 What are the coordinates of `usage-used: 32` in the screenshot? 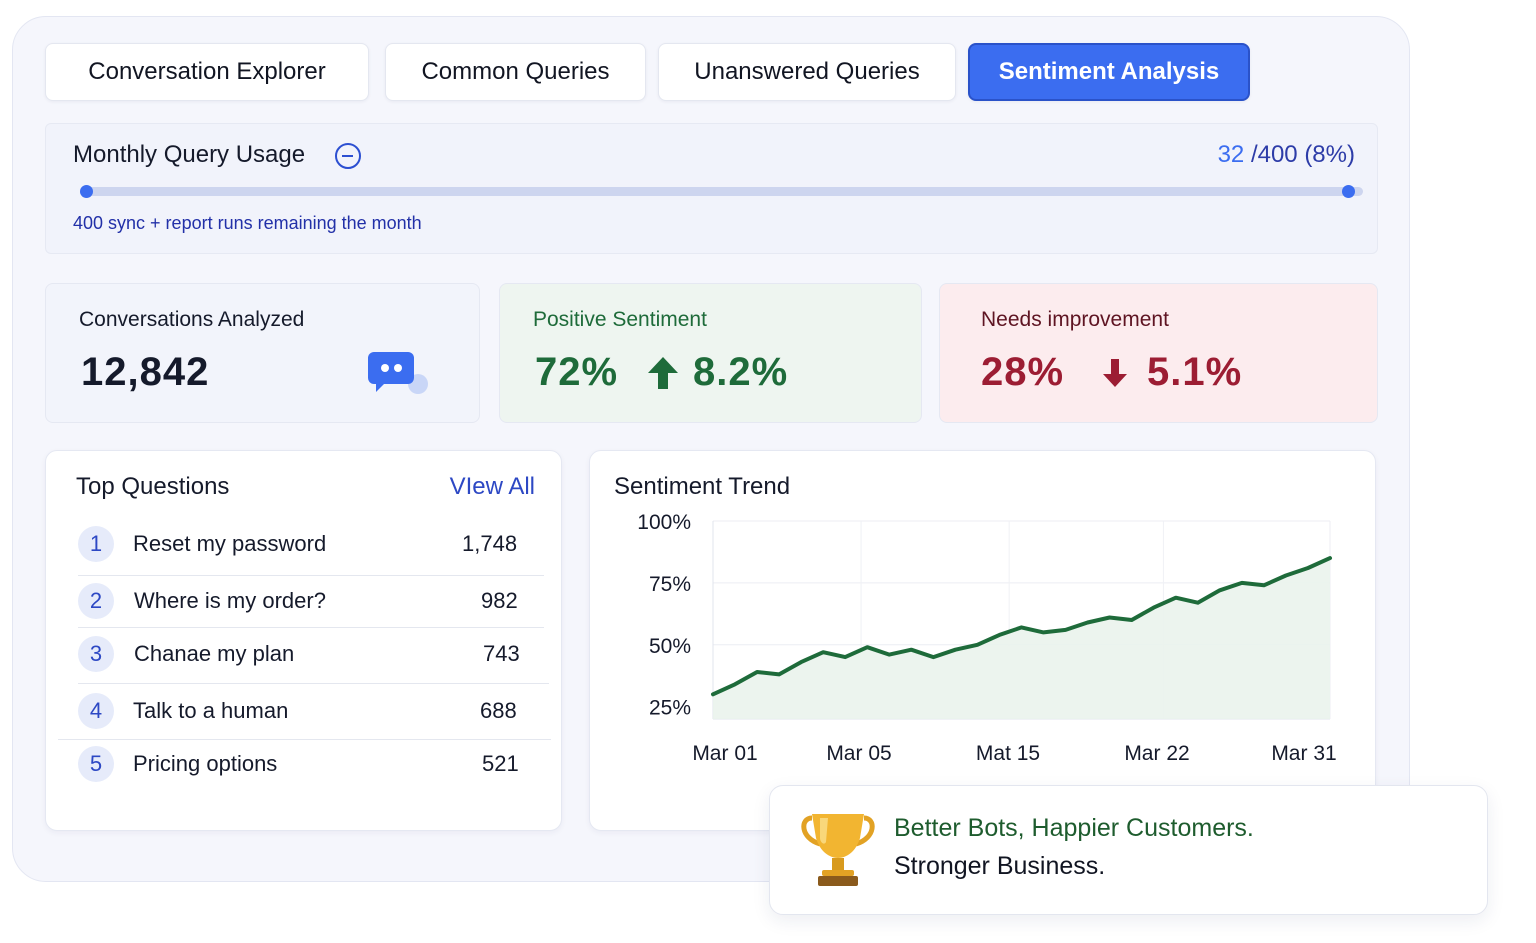 It's located at (1231, 154).